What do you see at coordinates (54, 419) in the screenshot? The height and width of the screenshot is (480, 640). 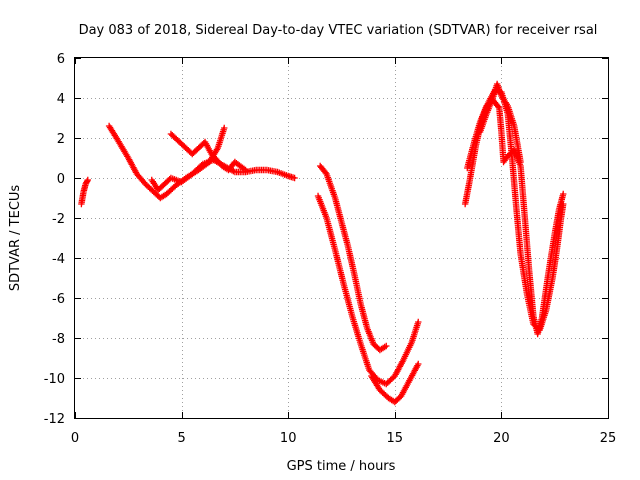 I see `y-tick-label: -12` at bounding box center [54, 419].